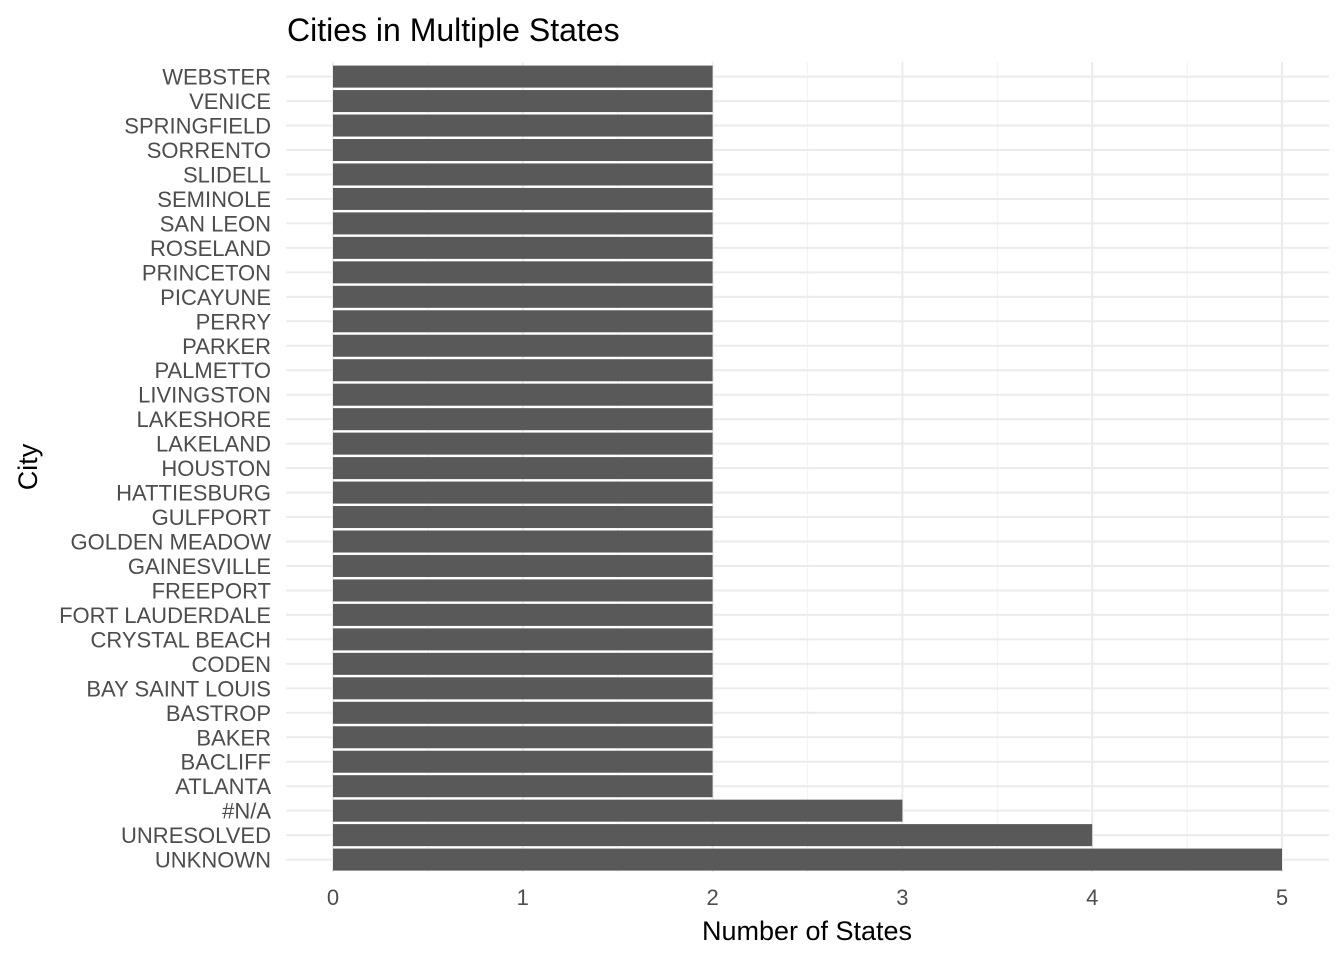 This screenshot has width=1344, height=960. What do you see at coordinates (231, 664) in the screenshot?
I see `y-tick-label: CODEN` at bounding box center [231, 664].